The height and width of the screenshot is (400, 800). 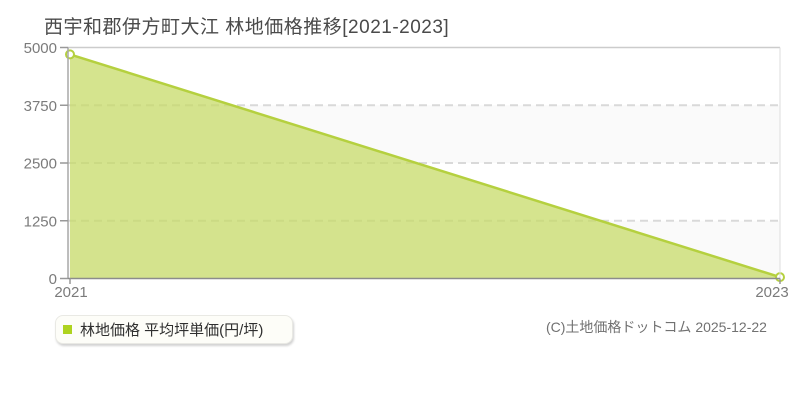 I want to click on legend: 林地価格 平均坪単価(円/坪), so click(x=174, y=329).